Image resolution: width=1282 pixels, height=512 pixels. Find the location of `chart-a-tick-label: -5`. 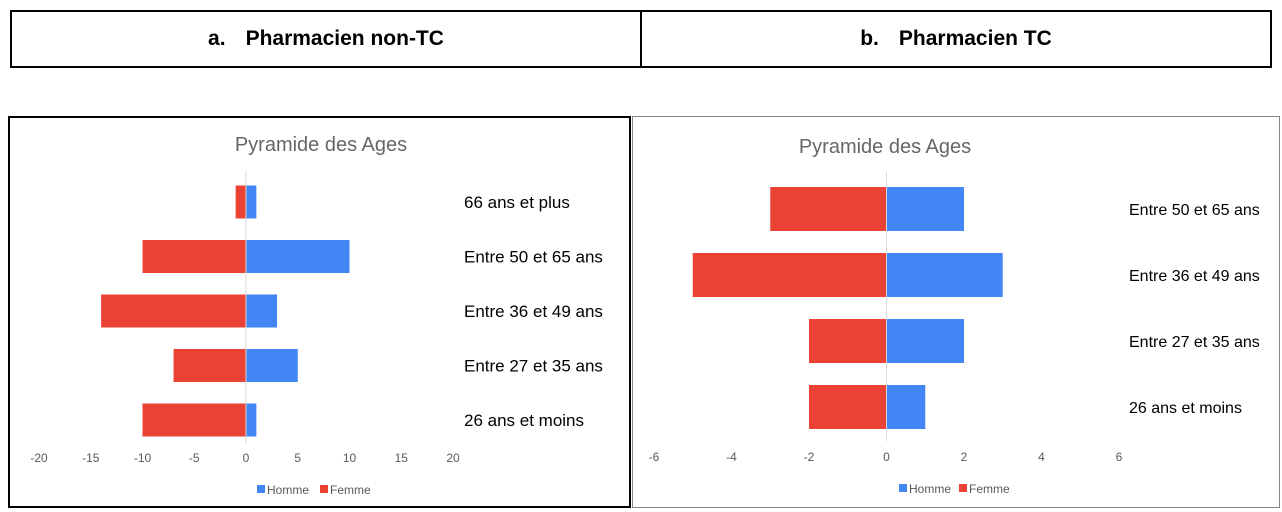

chart-a-tick-label: -5 is located at coordinates (194, 458).